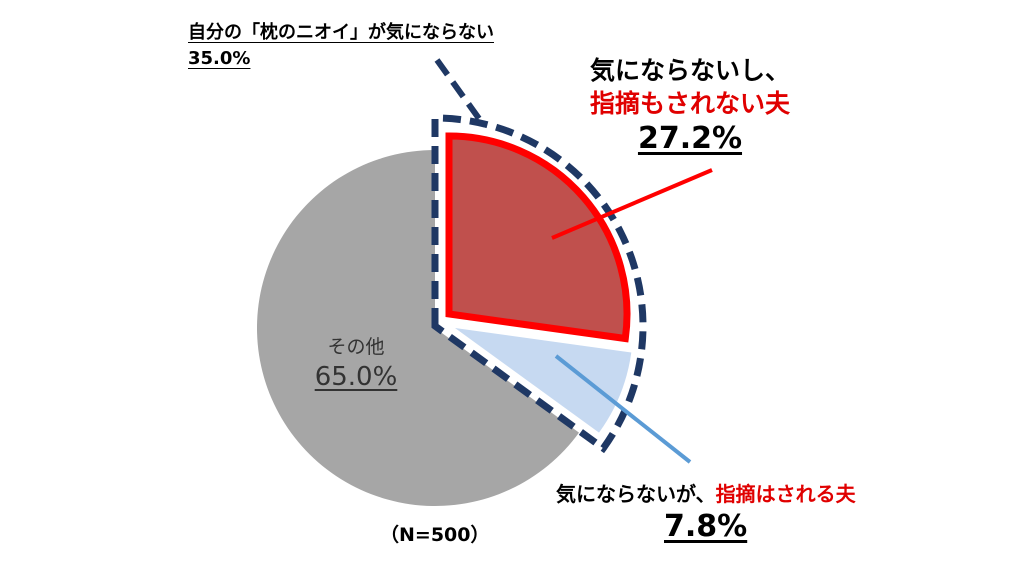 Image resolution: width=1024 pixels, height=576 pixels. What do you see at coordinates (636, 494) in the screenshot?
I see `blue-label-prefix: 気にならないが、` at bounding box center [636, 494].